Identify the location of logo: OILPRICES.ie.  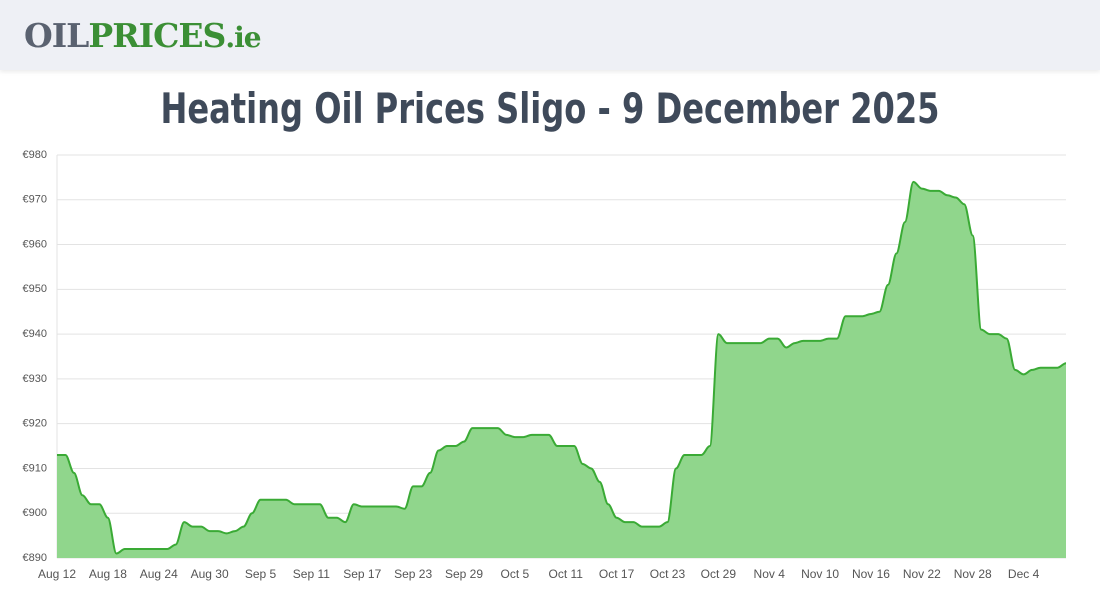
(143, 35).